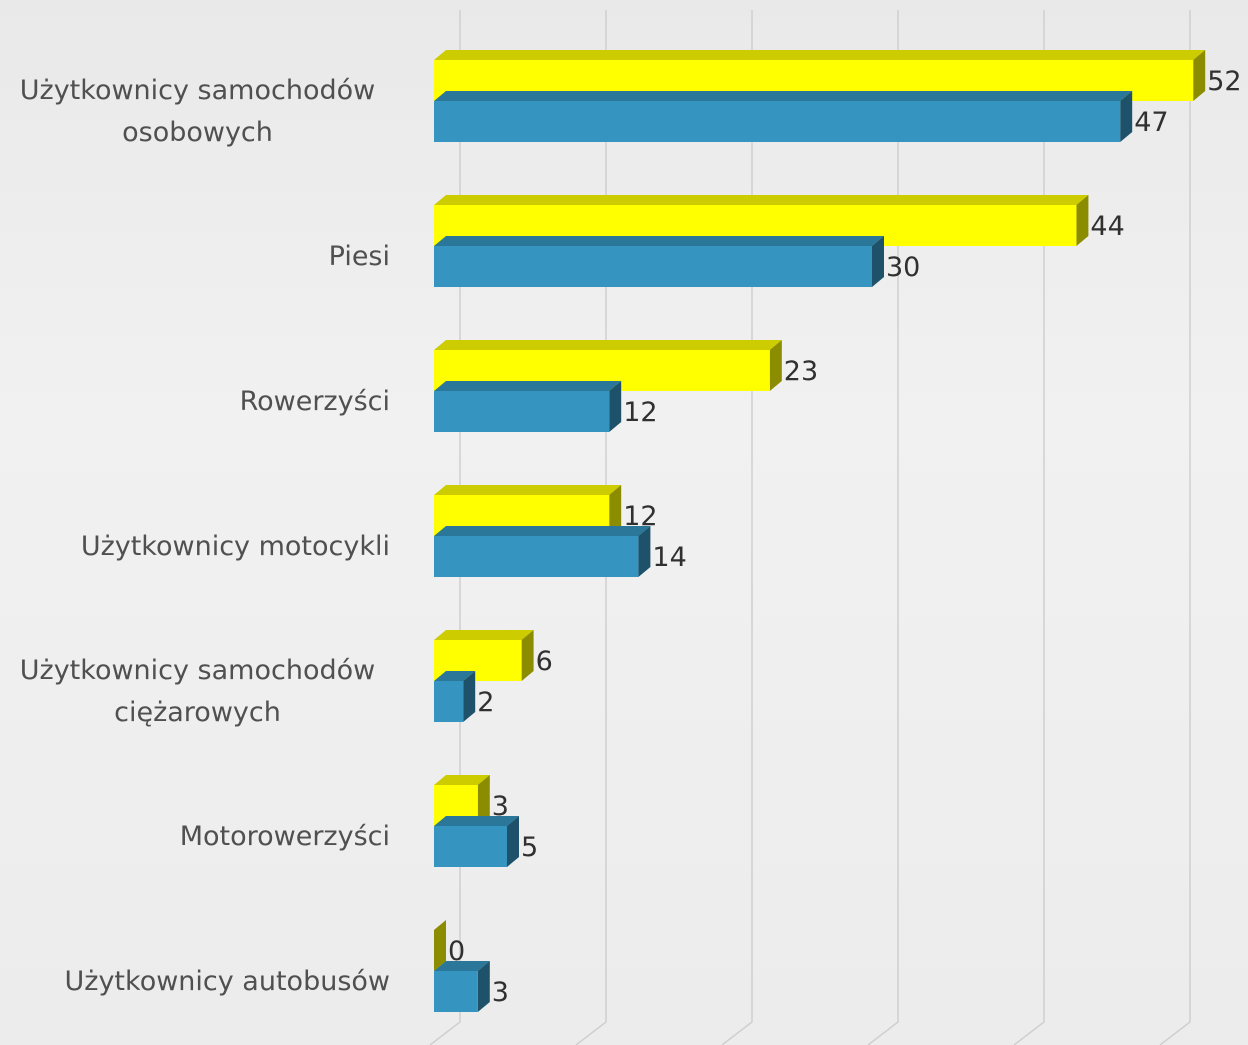 This screenshot has height=1045, width=1248. What do you see at coordinates (314, 401) in the screenshot?
I see `category-label: Rowerzyści` at bounding box center [314, 401].